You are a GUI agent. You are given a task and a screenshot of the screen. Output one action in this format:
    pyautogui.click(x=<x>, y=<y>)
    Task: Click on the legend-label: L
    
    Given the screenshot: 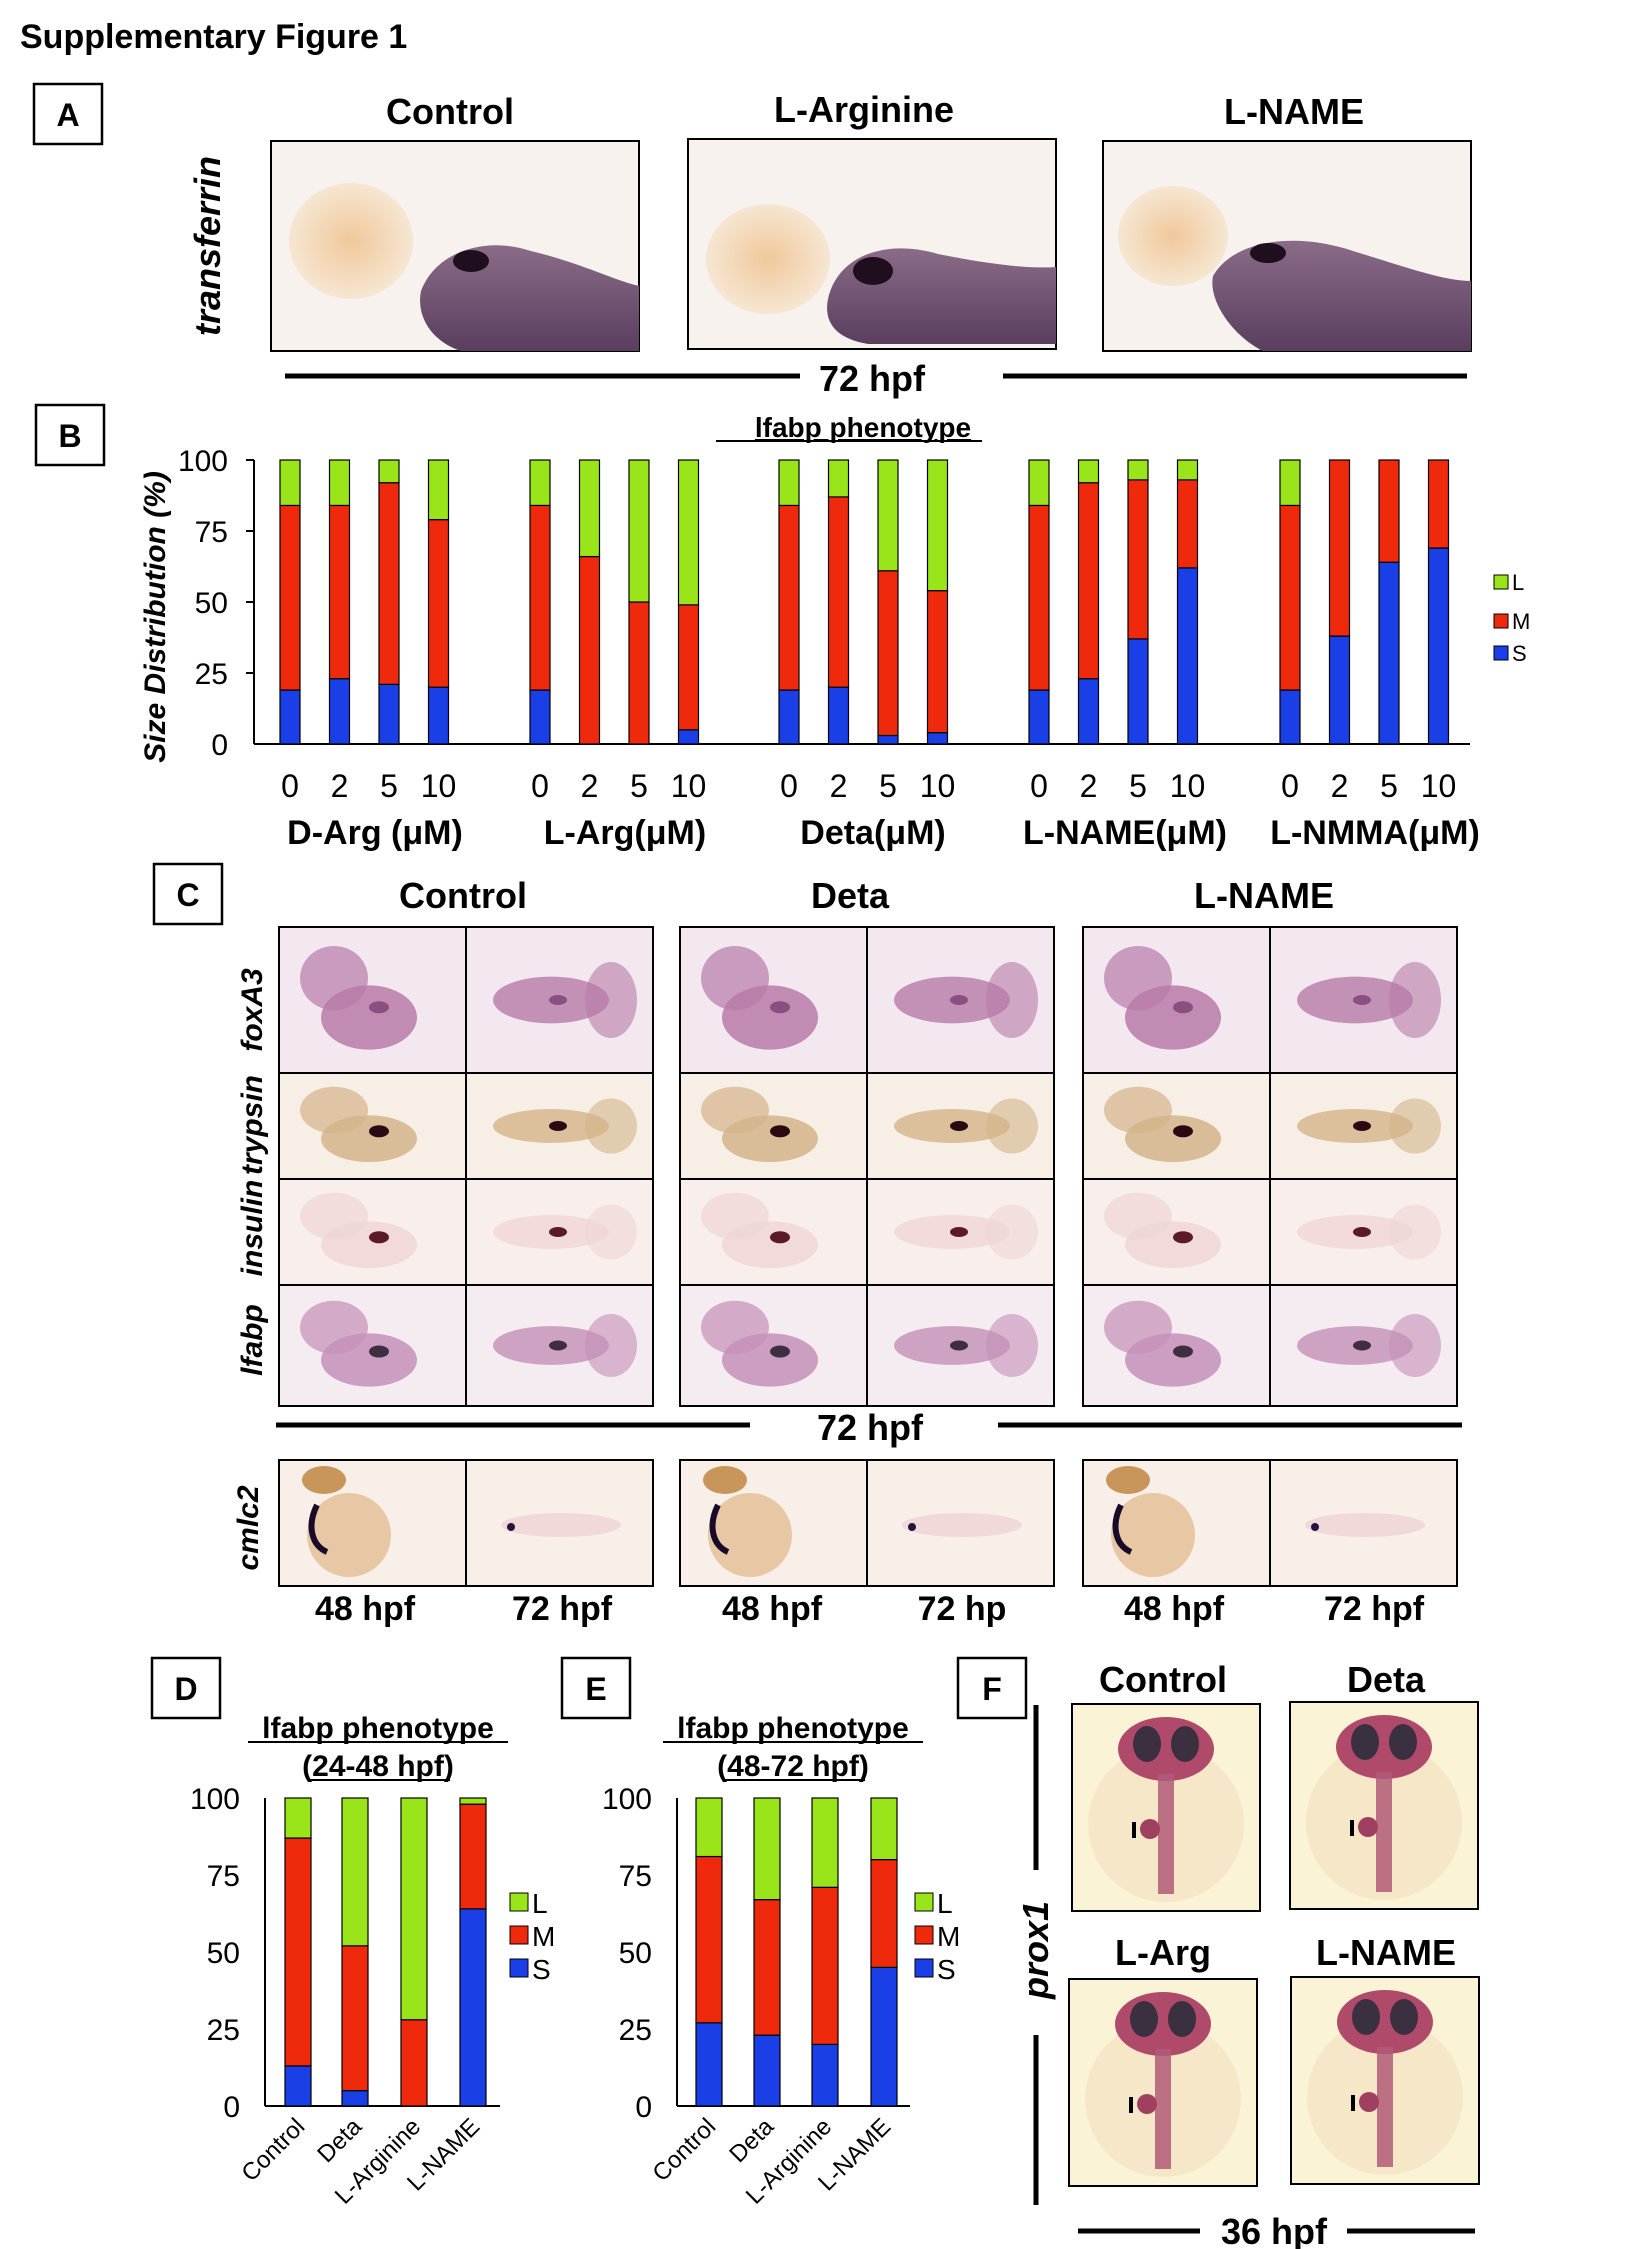 What is the action you would take?
    pyautogui.click(x=1518, y=582)
    